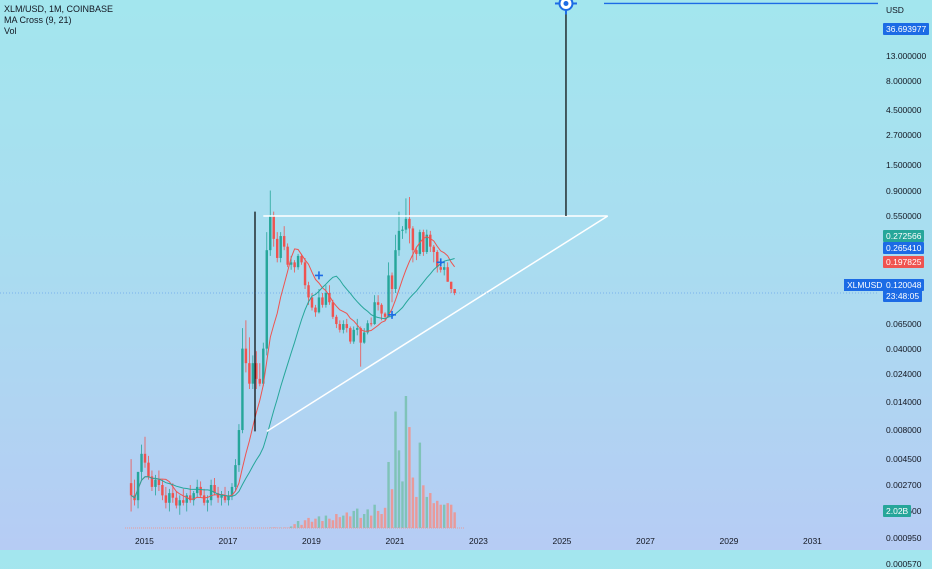 The image size is (932, 569). Describe the element at coordinates (903, 430) in the screenshot. I see `price-tick-label: 0.008000` at that location.